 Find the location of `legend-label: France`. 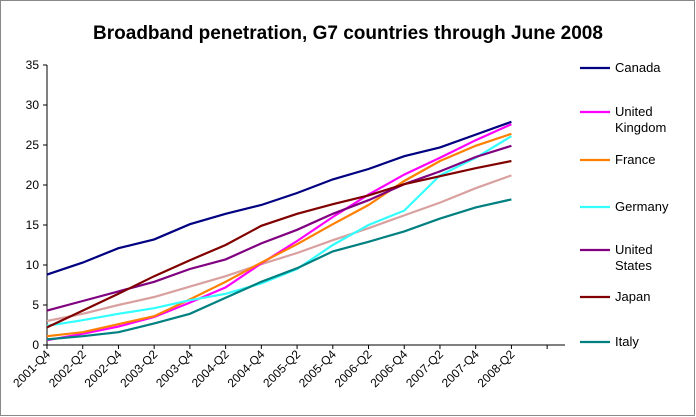

legend-label: France is located at coordinates (635, 159).